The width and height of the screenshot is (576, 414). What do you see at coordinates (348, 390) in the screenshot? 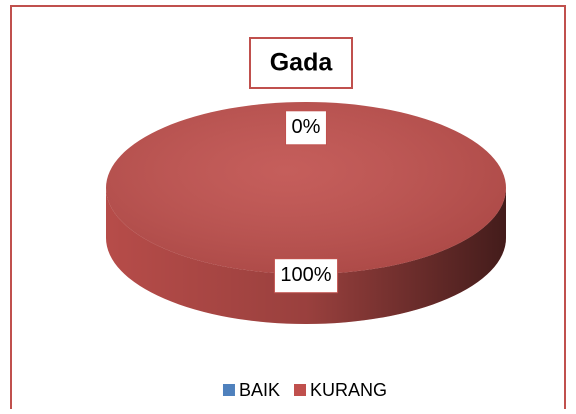
I see `legend-label: KURANG` at bounding box center [348, 390].